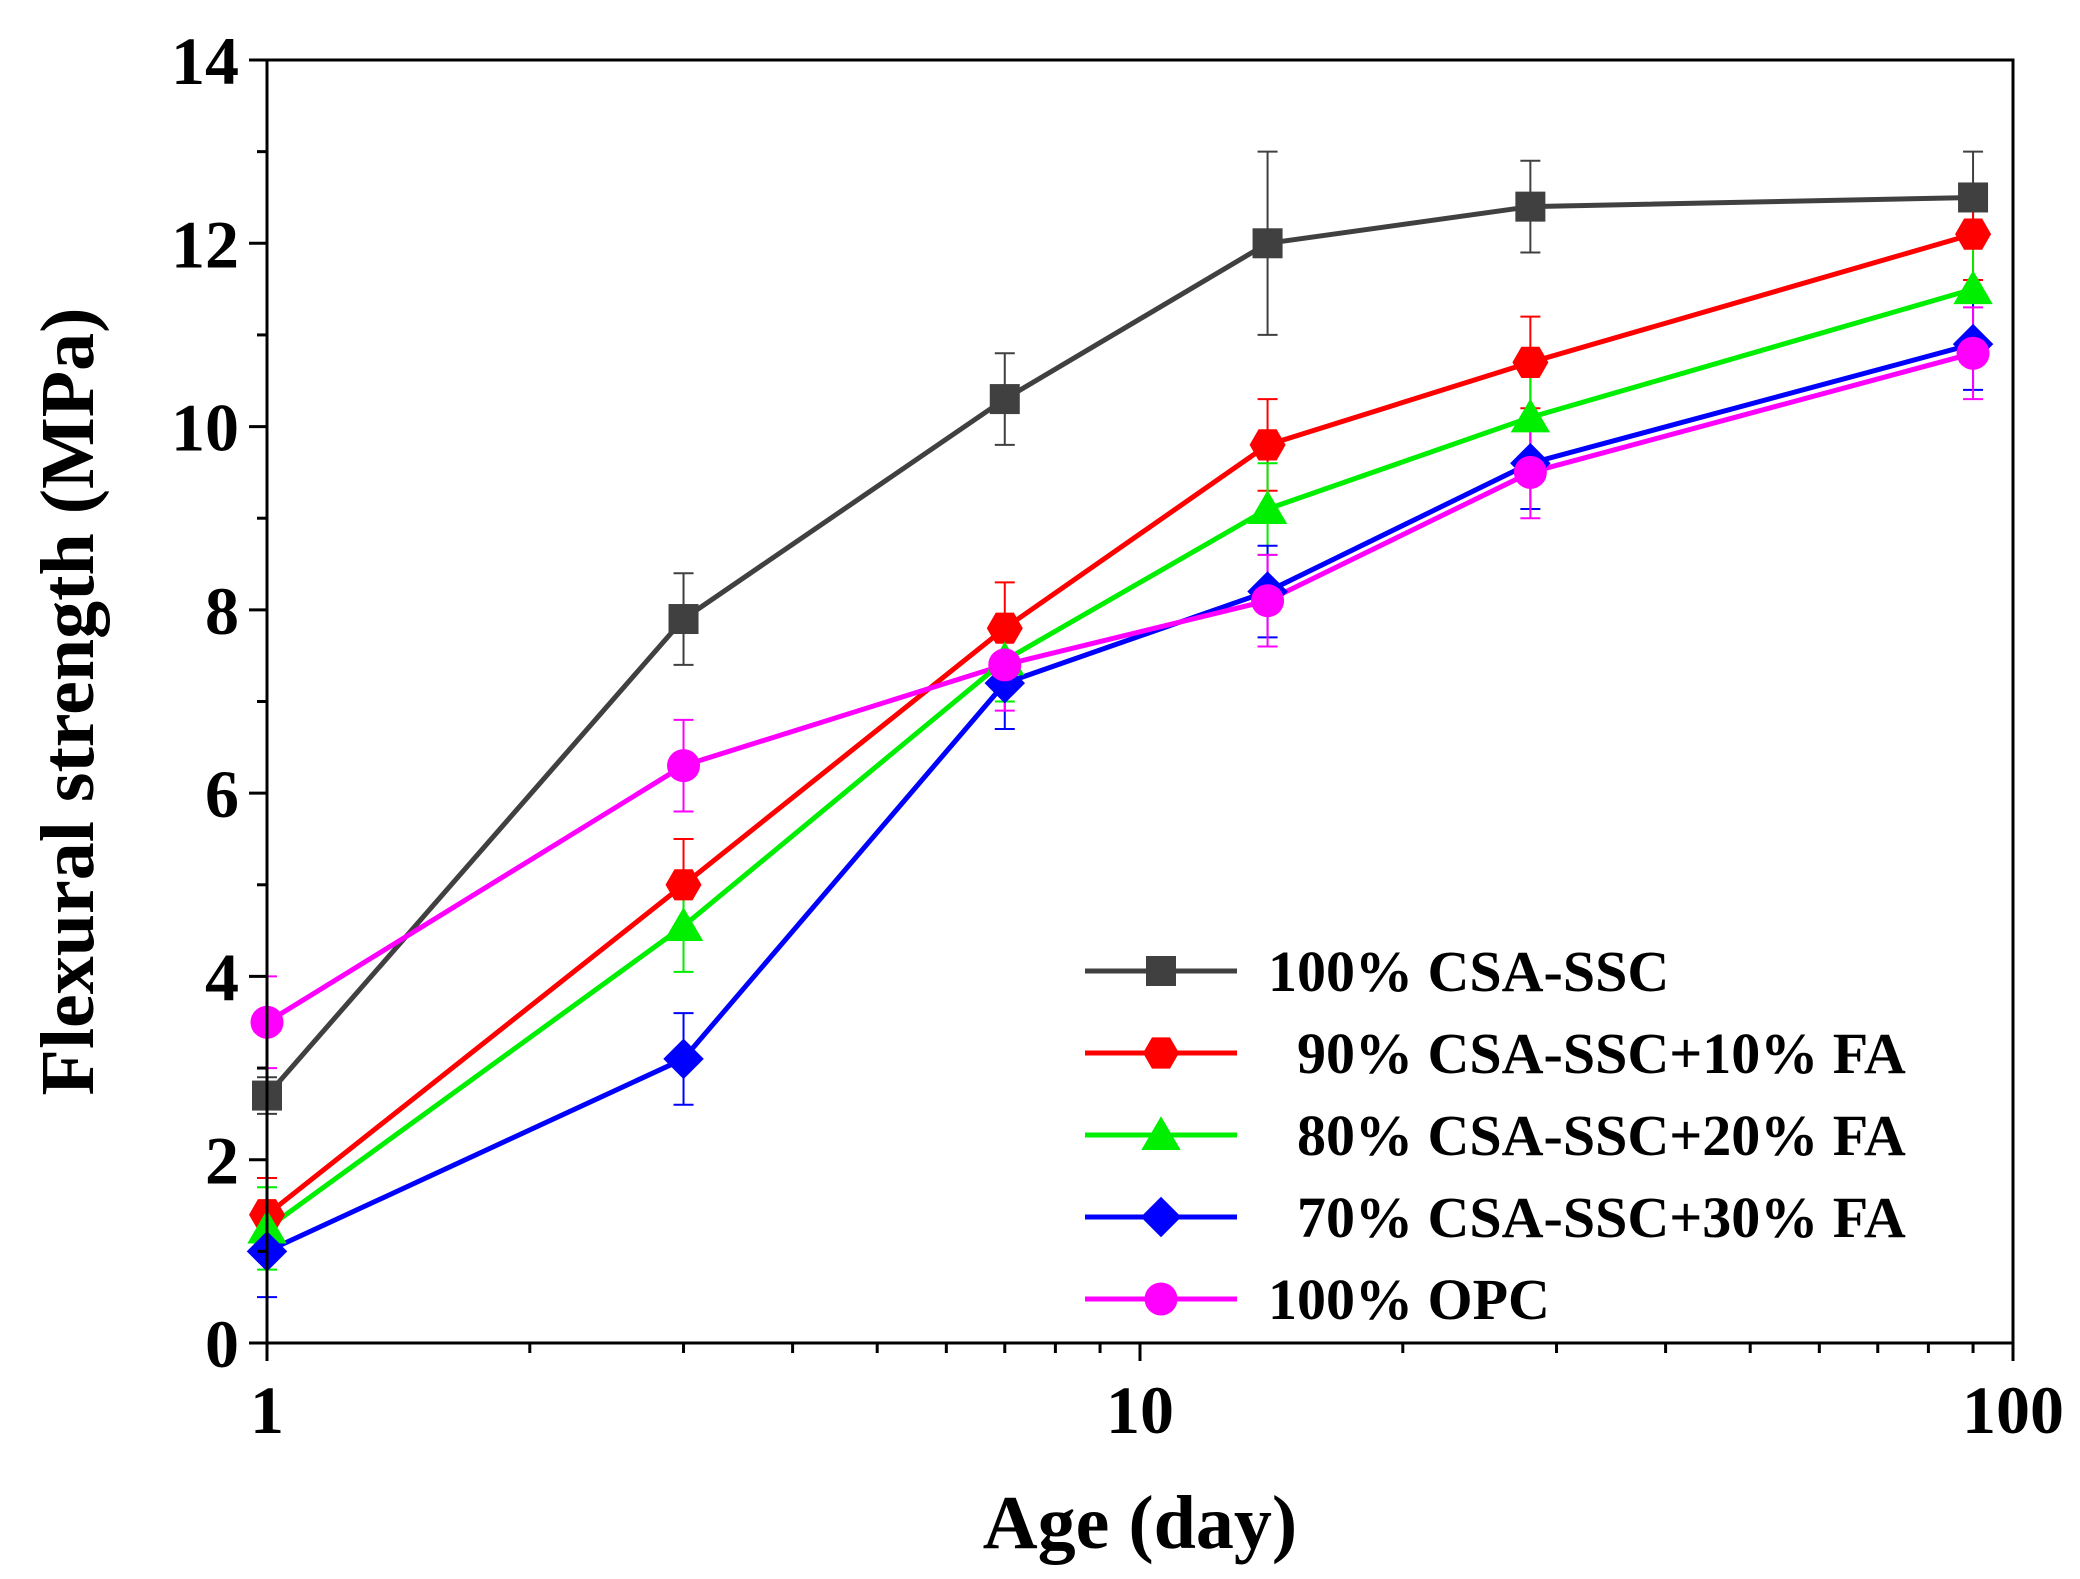 The image size is (2080, 1579). What do you see at coordinates (222, 794) in the screenshot?
I see `y-tick-label: 6` at bounding box center [222, 794].